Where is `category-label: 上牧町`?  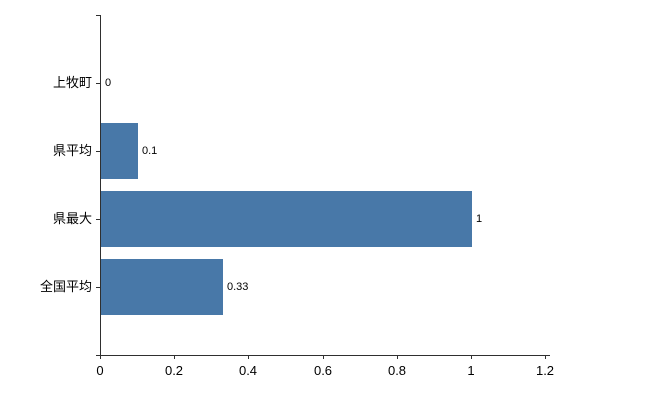 category-label: 上牧町 is located at coordinates (72, 82).